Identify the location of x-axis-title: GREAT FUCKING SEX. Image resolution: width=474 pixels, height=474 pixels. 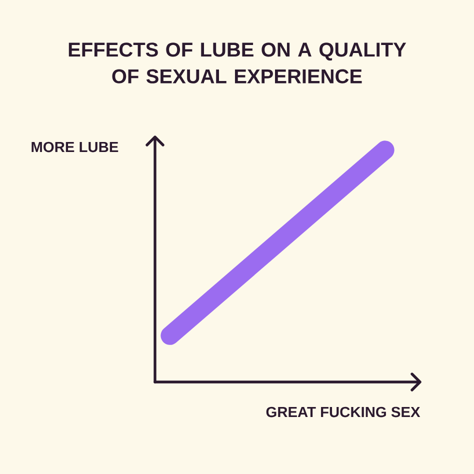
(343, 412).